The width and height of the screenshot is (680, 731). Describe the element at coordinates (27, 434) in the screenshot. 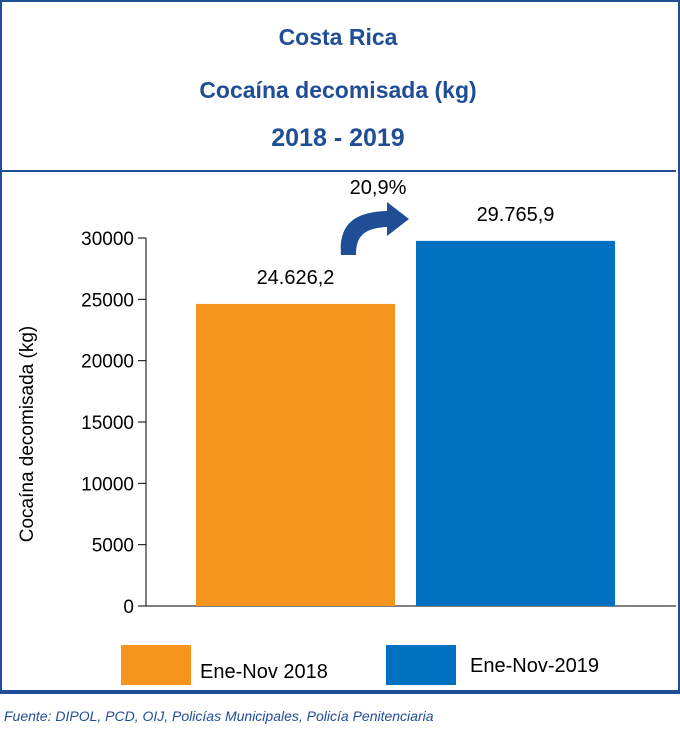

I see `y-axis-label: Cocaína decomisada (kg)` at that location.